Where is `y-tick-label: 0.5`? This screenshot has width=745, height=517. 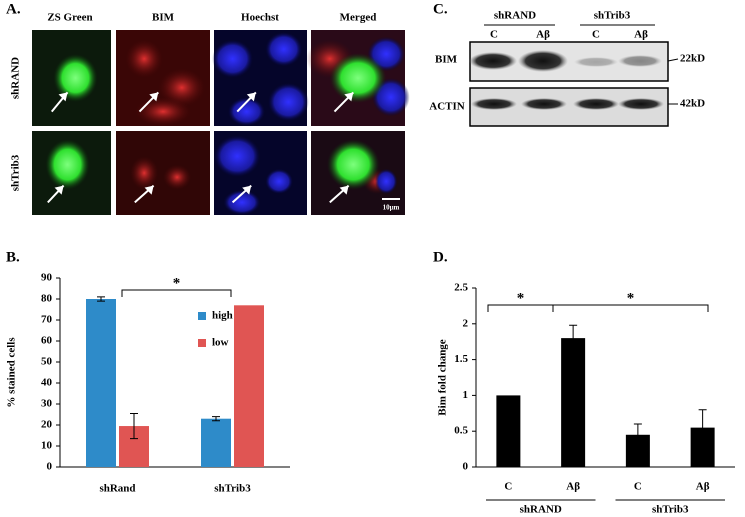 y-tick-label: 0.5 is located at coordinates (461, 431).